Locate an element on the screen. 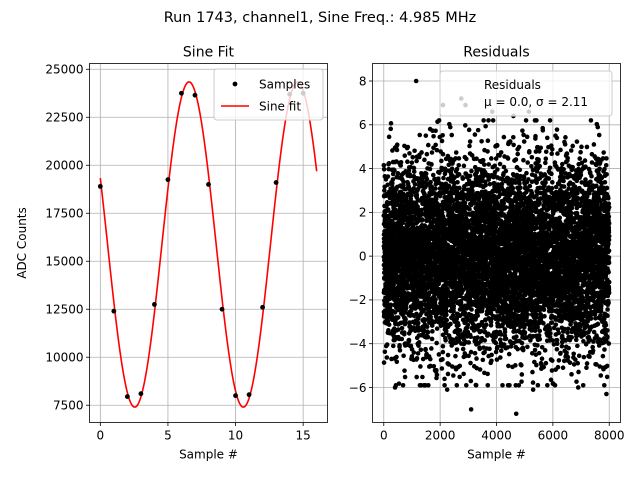  x-axis-label: Sample # is located at coordinates (208, 455).